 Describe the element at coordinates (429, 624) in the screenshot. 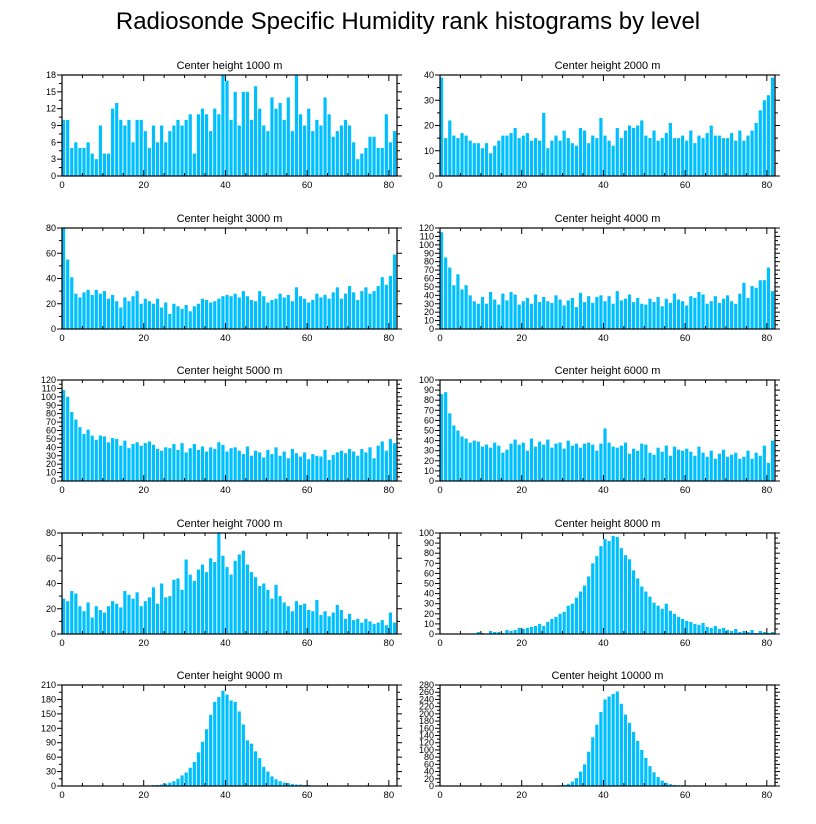

I see `y-tick-label: 10` at that location.